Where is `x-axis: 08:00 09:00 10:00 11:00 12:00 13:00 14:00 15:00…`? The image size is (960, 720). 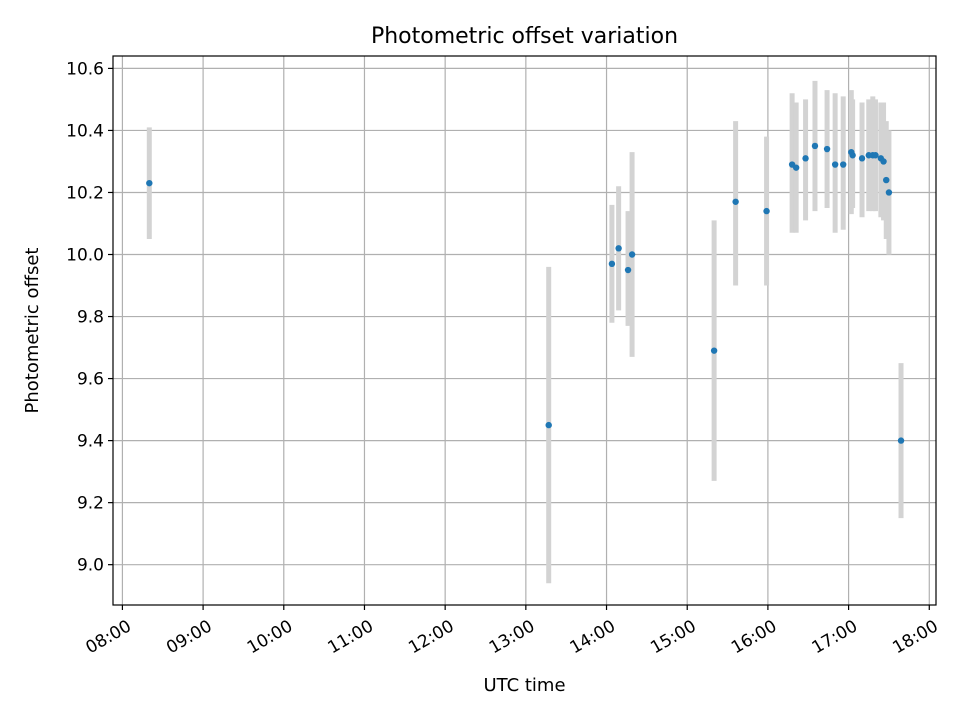 x-axis: 08:00 09:00 10:00 11:00 12:00 13:00 14:00 15:00… is located at coordinates (512, 631).